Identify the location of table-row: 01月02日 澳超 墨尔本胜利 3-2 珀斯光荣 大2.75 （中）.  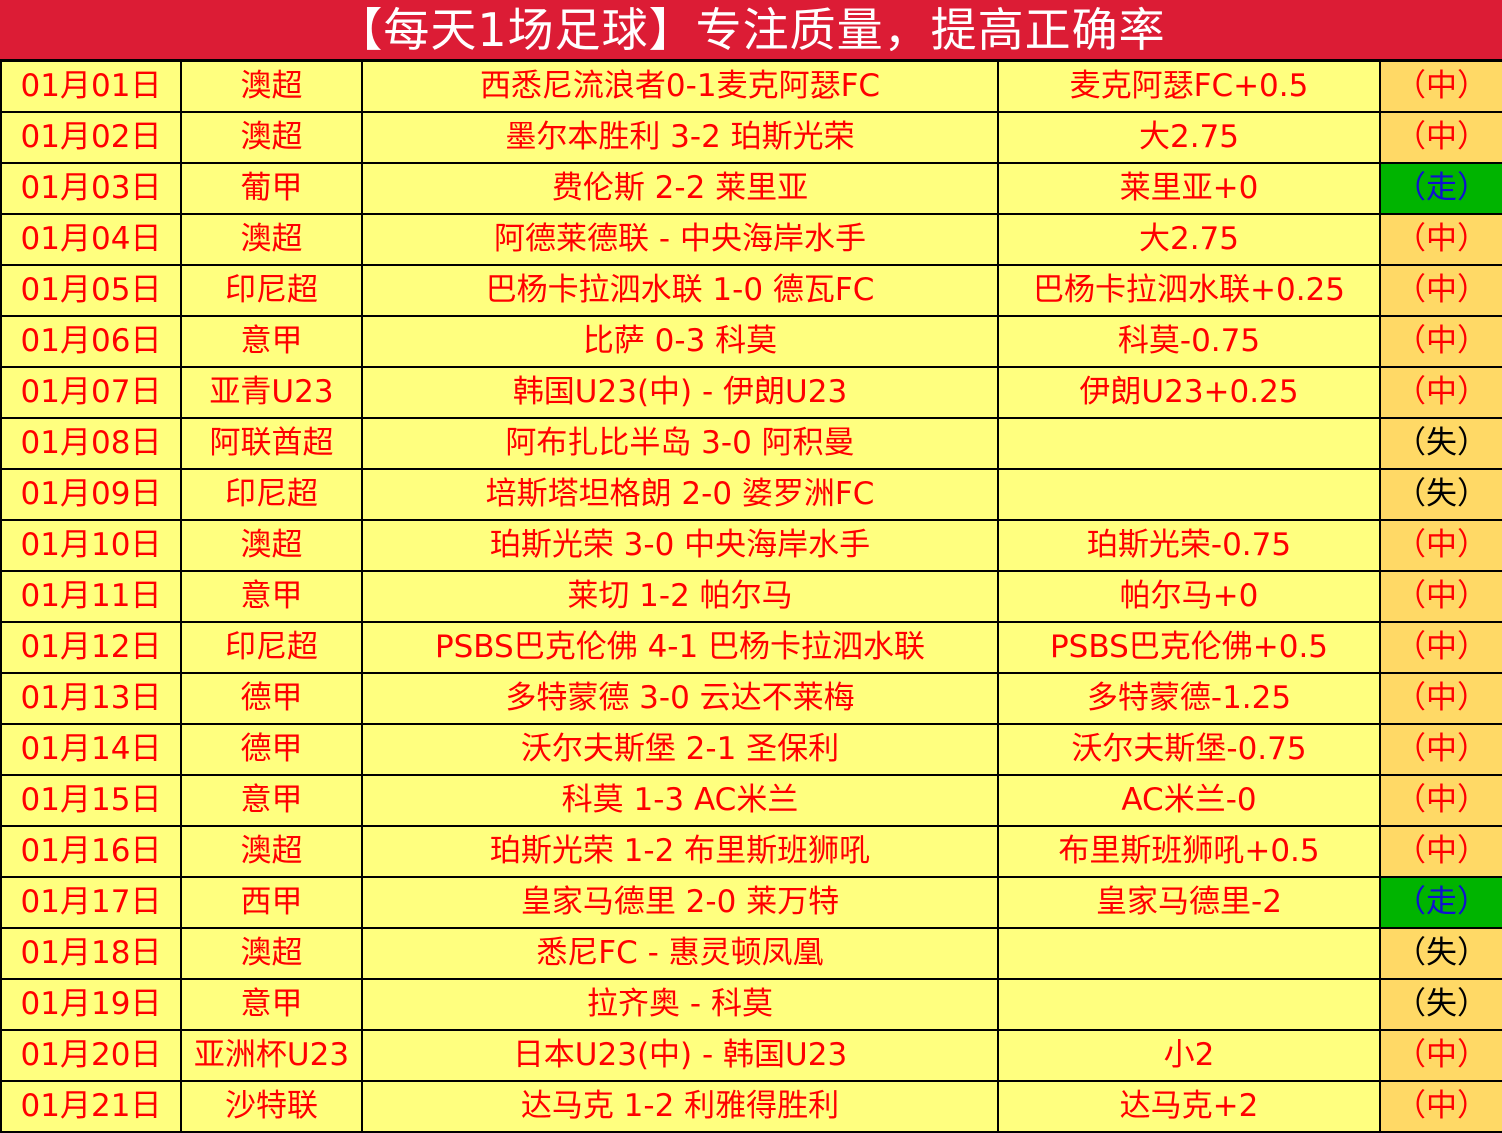
(751, 137).